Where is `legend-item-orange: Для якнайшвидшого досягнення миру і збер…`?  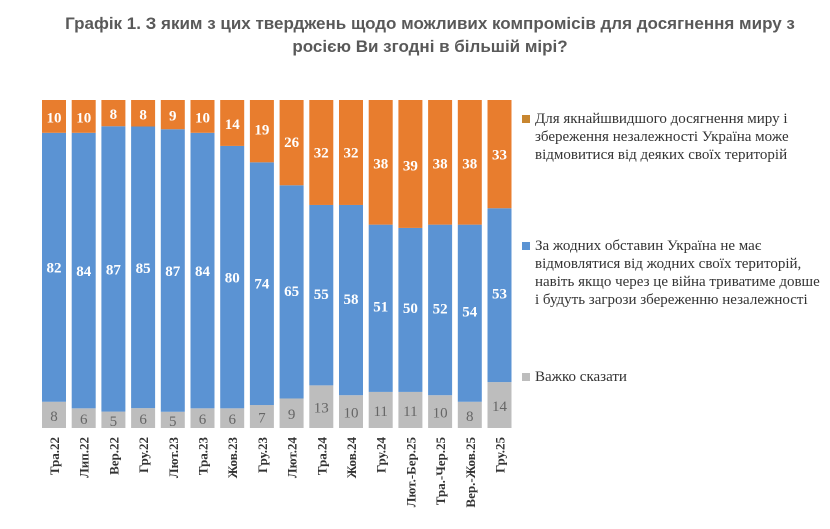
legend-item-orange: Для якнайшвидшого досягнення миру і збер… is located at coordinates (672, 137).